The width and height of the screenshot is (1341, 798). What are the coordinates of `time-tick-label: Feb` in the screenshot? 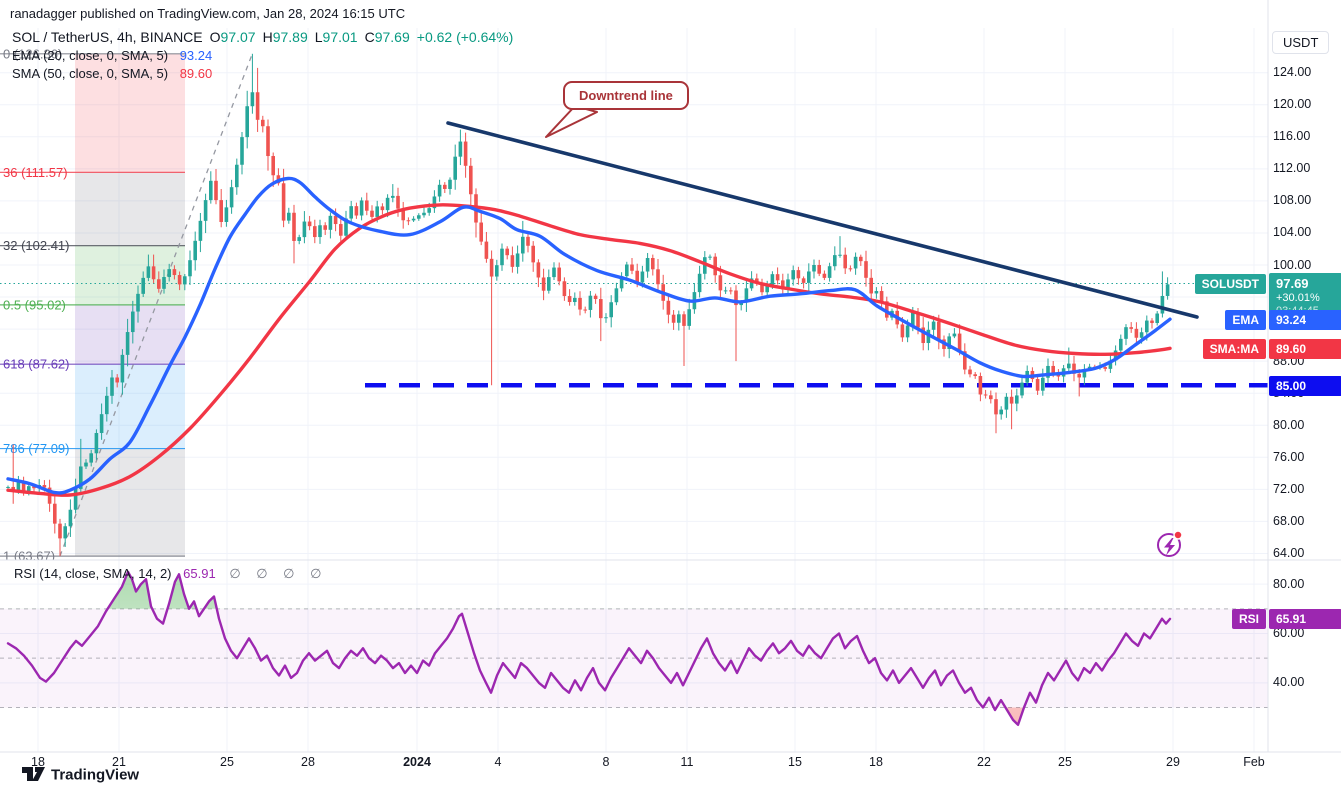 It's located at (1254, 762).